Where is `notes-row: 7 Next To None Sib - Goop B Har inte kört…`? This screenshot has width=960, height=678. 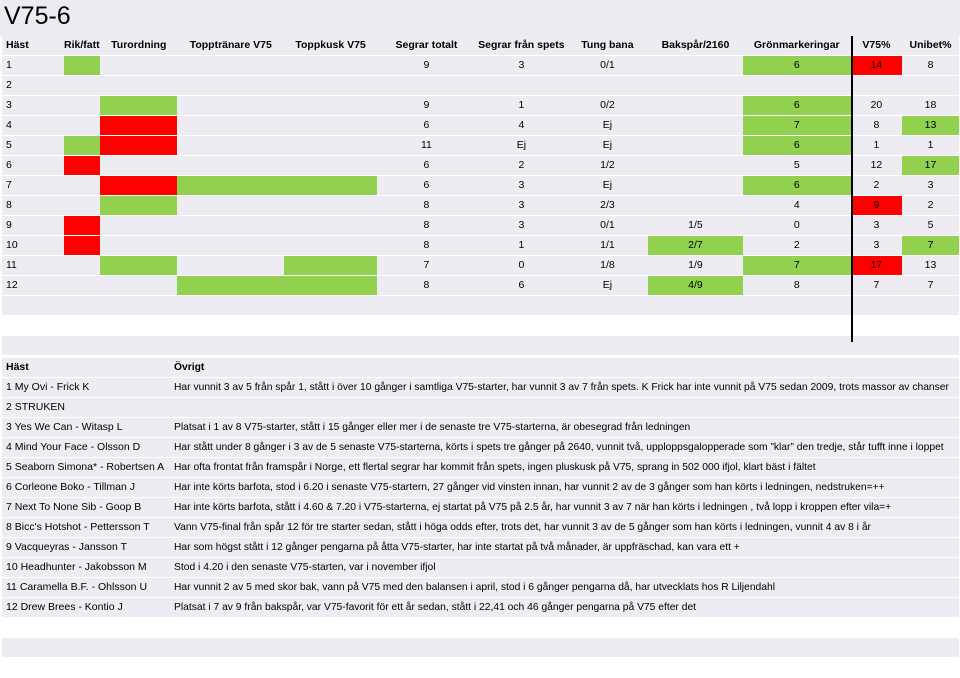
notes-row: 7 Next To None Sib - Goop B Har inte kört… is located at coordinates (480, 507).